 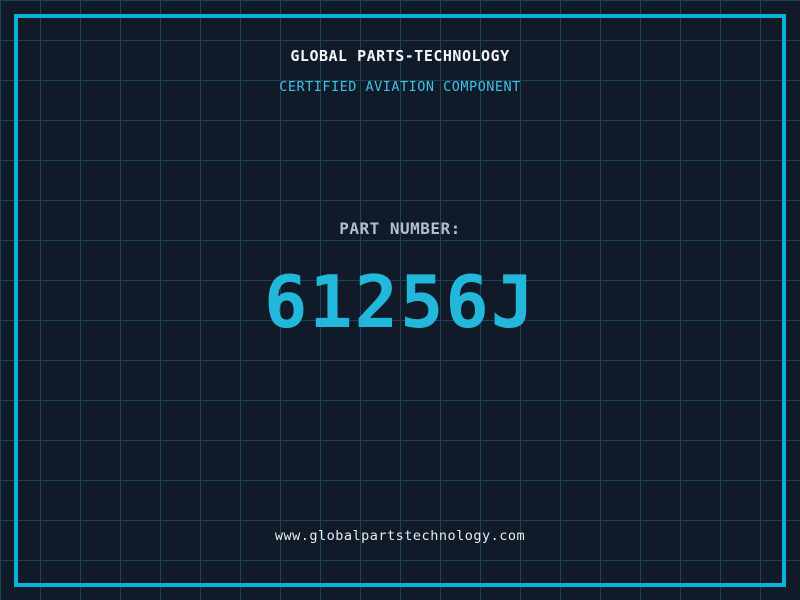 I want to click on part-number-value: 61256J, so click(x=400, y=302).